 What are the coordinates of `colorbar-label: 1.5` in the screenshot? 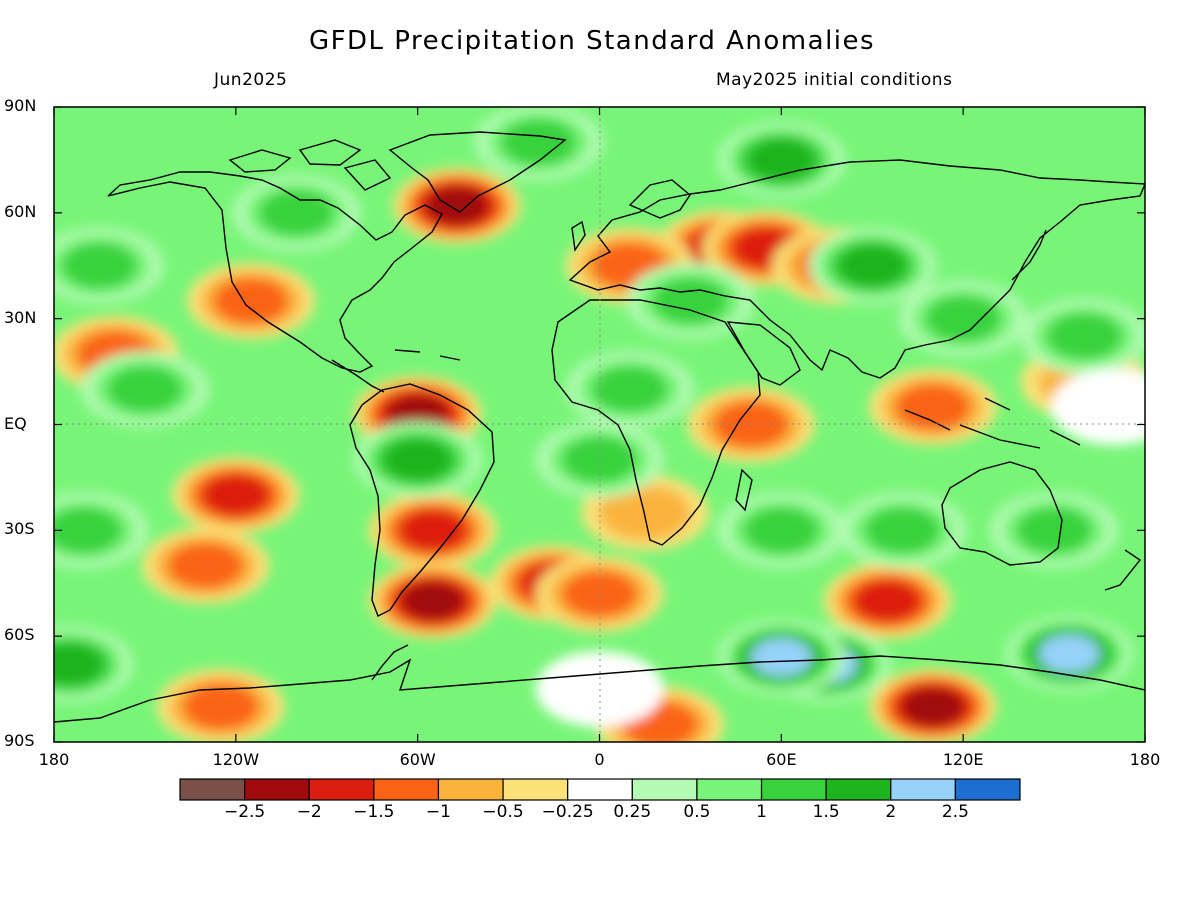 It's located at (826, 812).